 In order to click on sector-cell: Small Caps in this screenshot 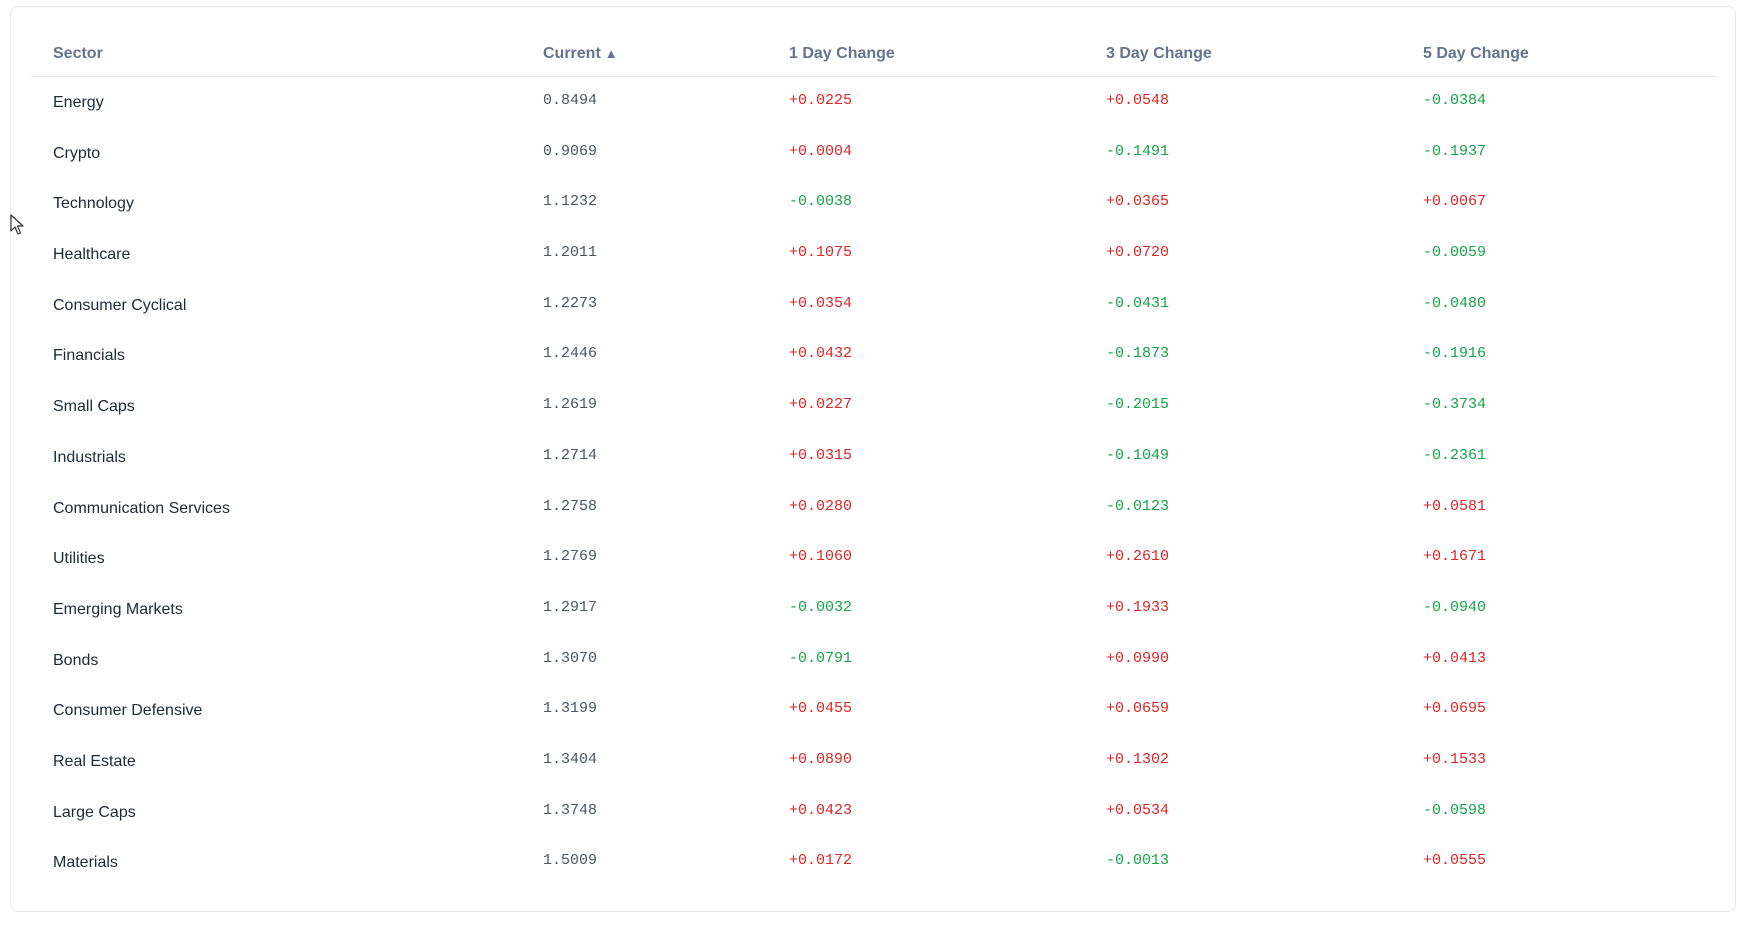, I will do `click(94, 407)`.